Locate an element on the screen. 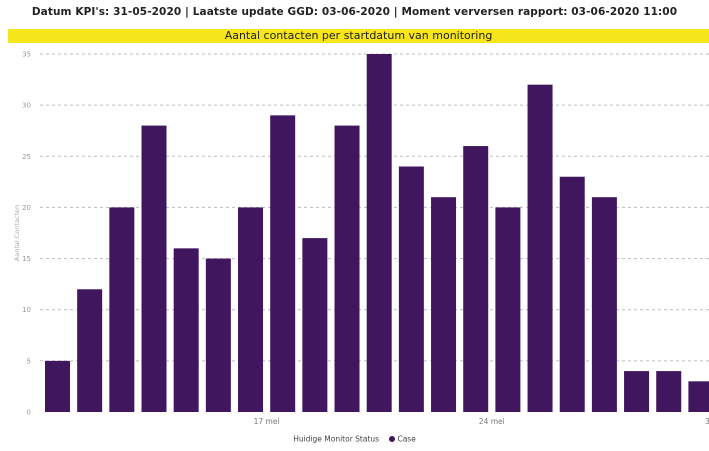  legend-title: Huidige Monitor Status is located at coordinates (336, 439).